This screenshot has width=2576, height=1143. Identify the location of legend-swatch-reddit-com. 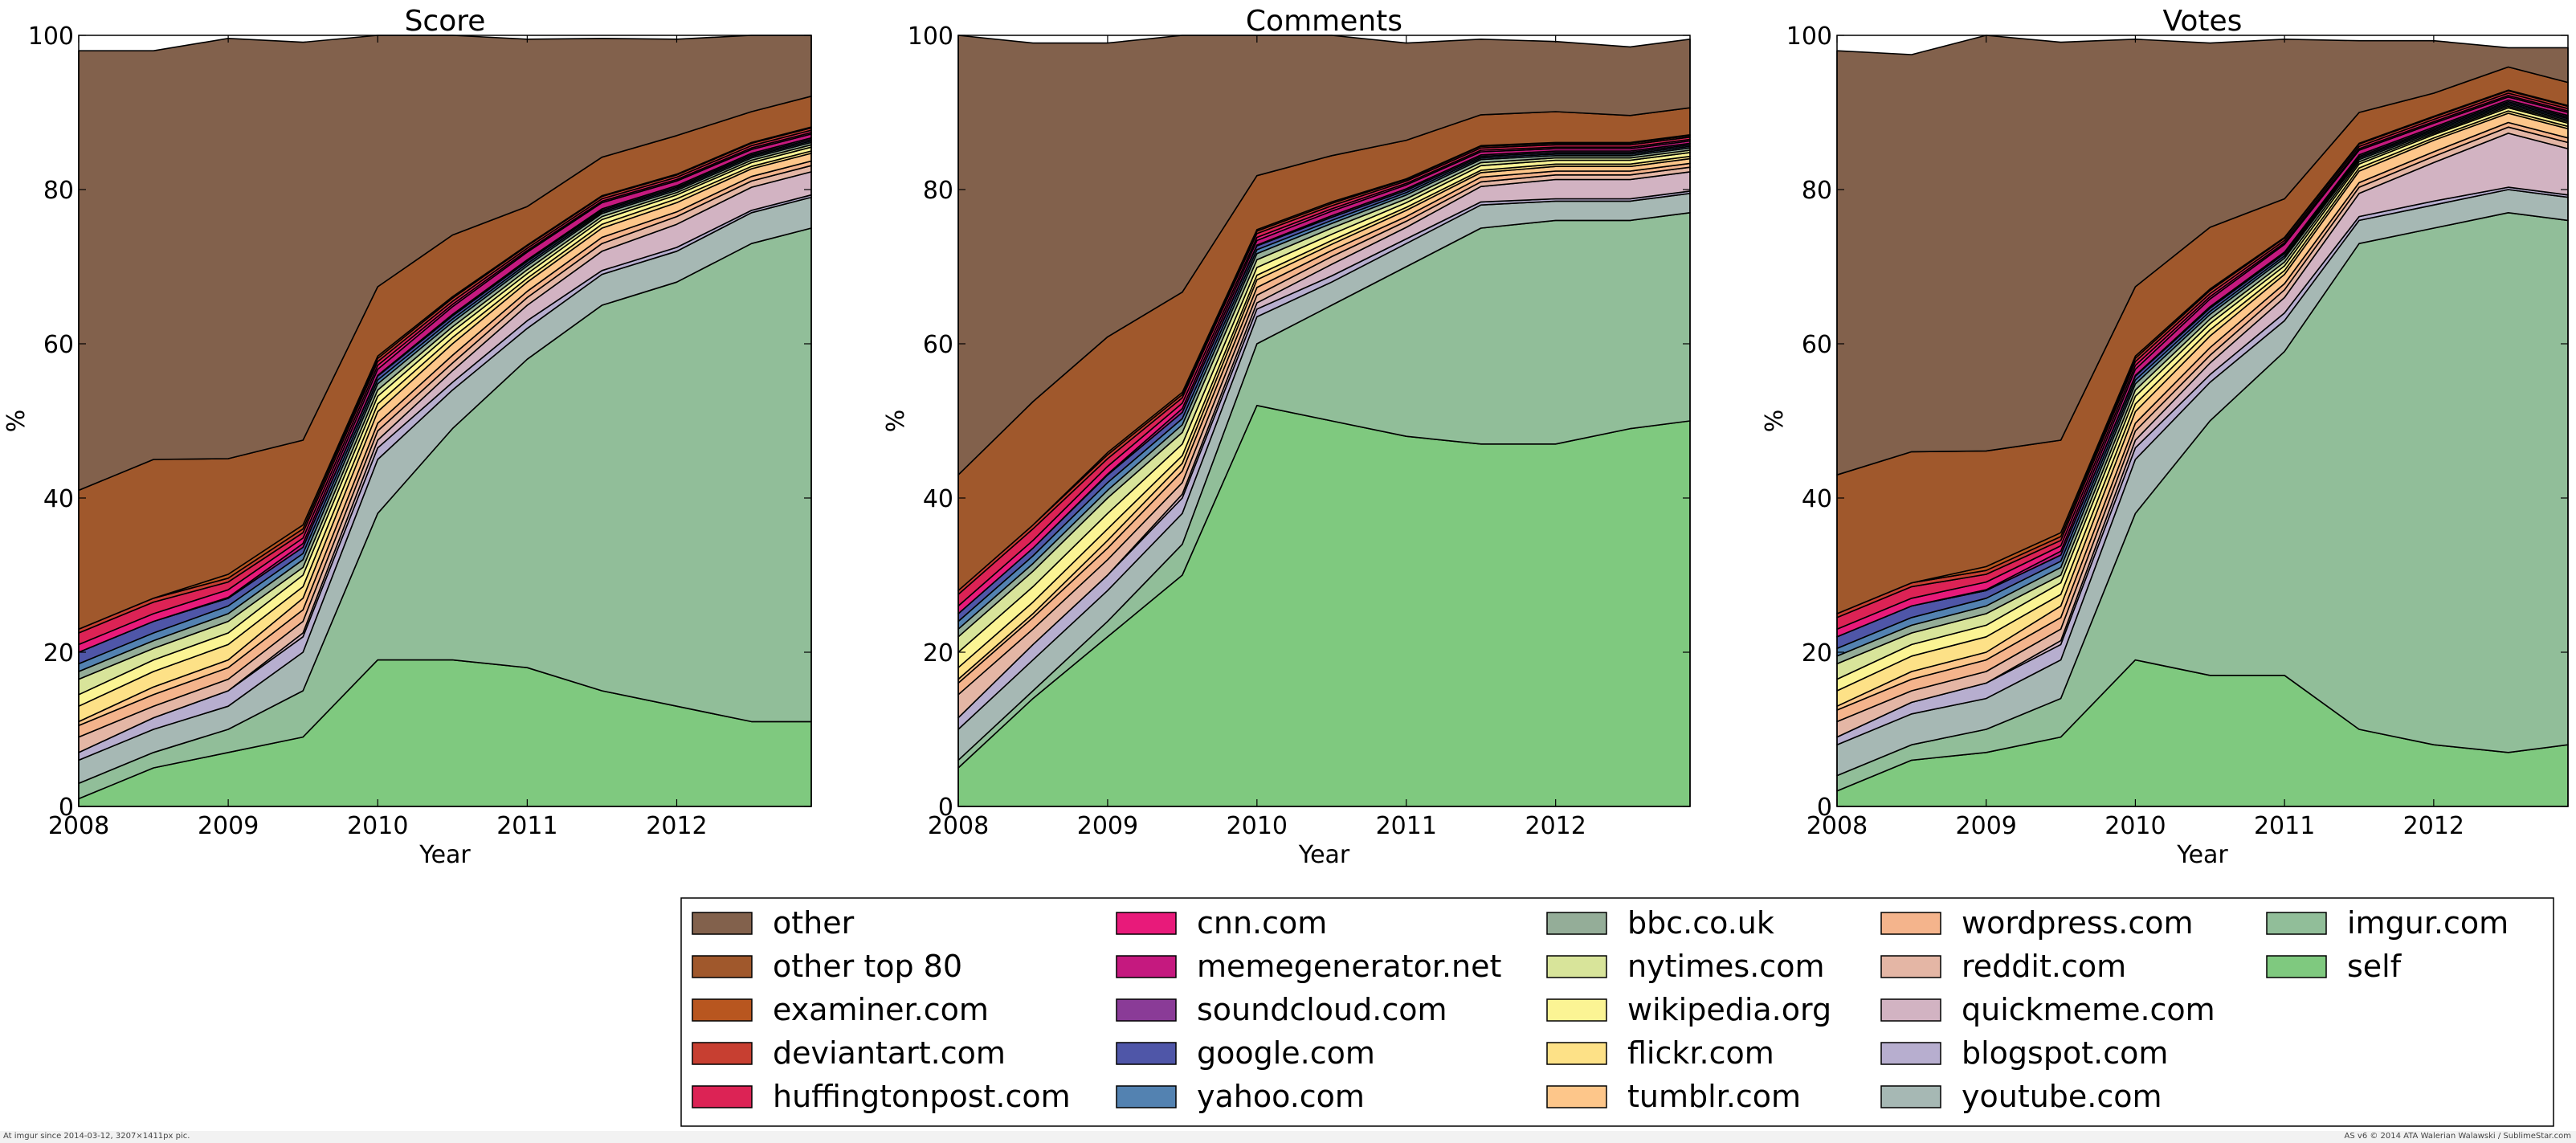
(1910, 966).